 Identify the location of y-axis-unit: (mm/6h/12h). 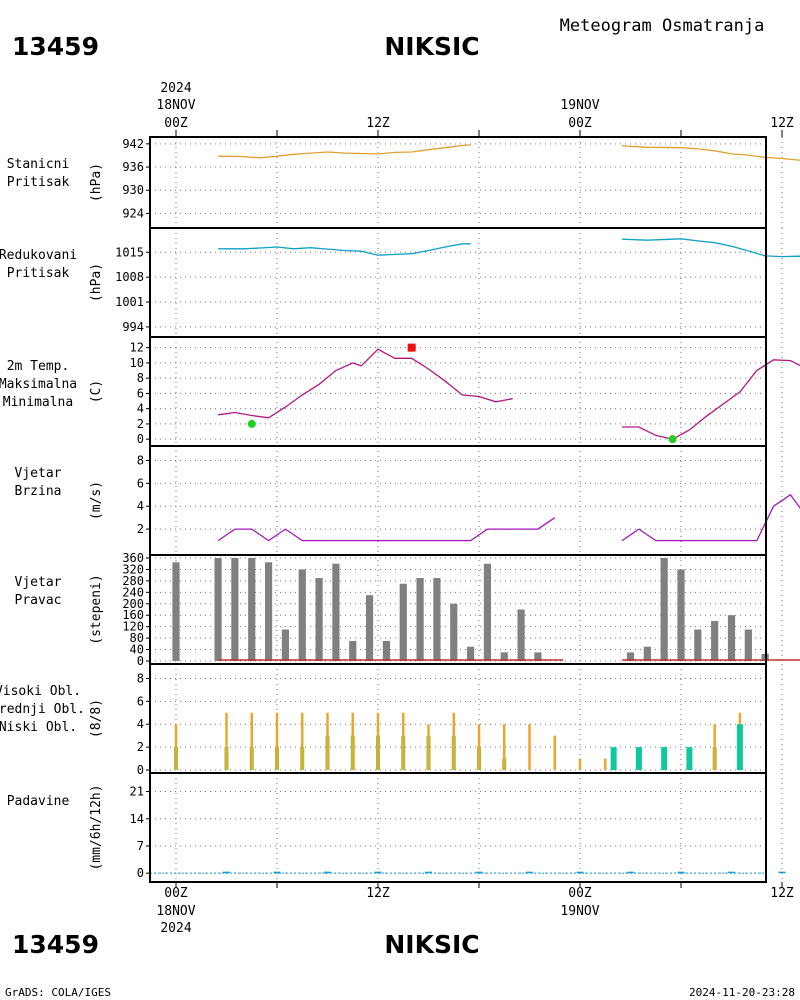
(96, 827).